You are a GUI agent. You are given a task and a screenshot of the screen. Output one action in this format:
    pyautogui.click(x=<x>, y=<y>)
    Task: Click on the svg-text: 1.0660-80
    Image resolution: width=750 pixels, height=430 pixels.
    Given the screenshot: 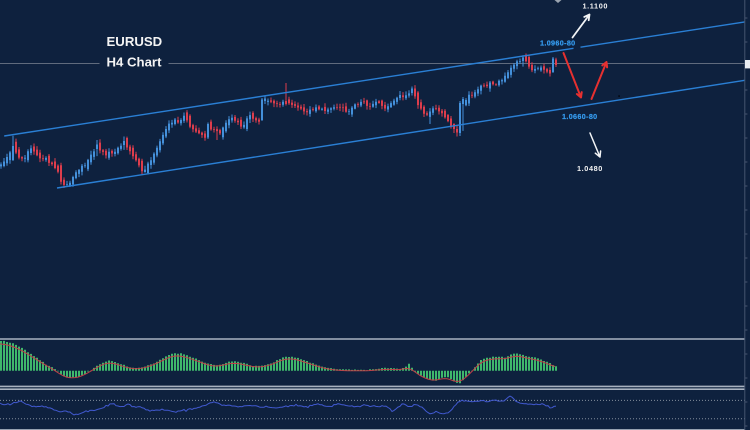 What is the action you would take?
    pyautogui.click(x=580, y=116)
    